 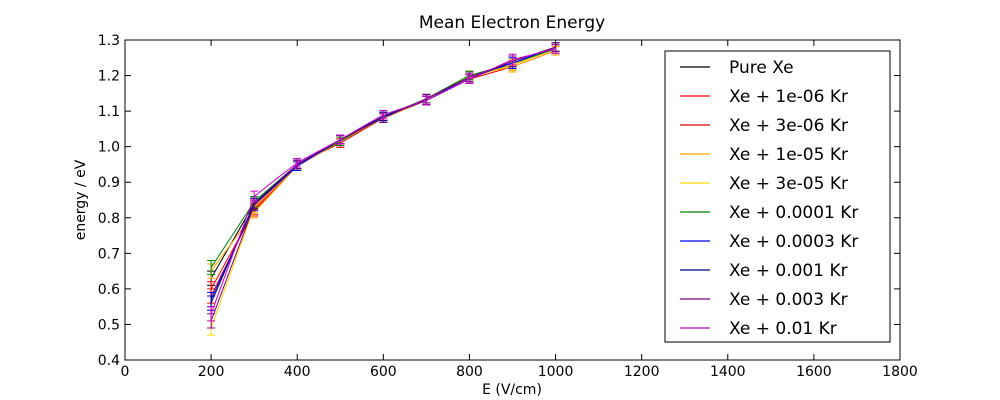 What do you see at coordinates (512, 23) in the screenshot?
I see `chart-title: Mean Electron Energy` at bounding box center [512, 23].